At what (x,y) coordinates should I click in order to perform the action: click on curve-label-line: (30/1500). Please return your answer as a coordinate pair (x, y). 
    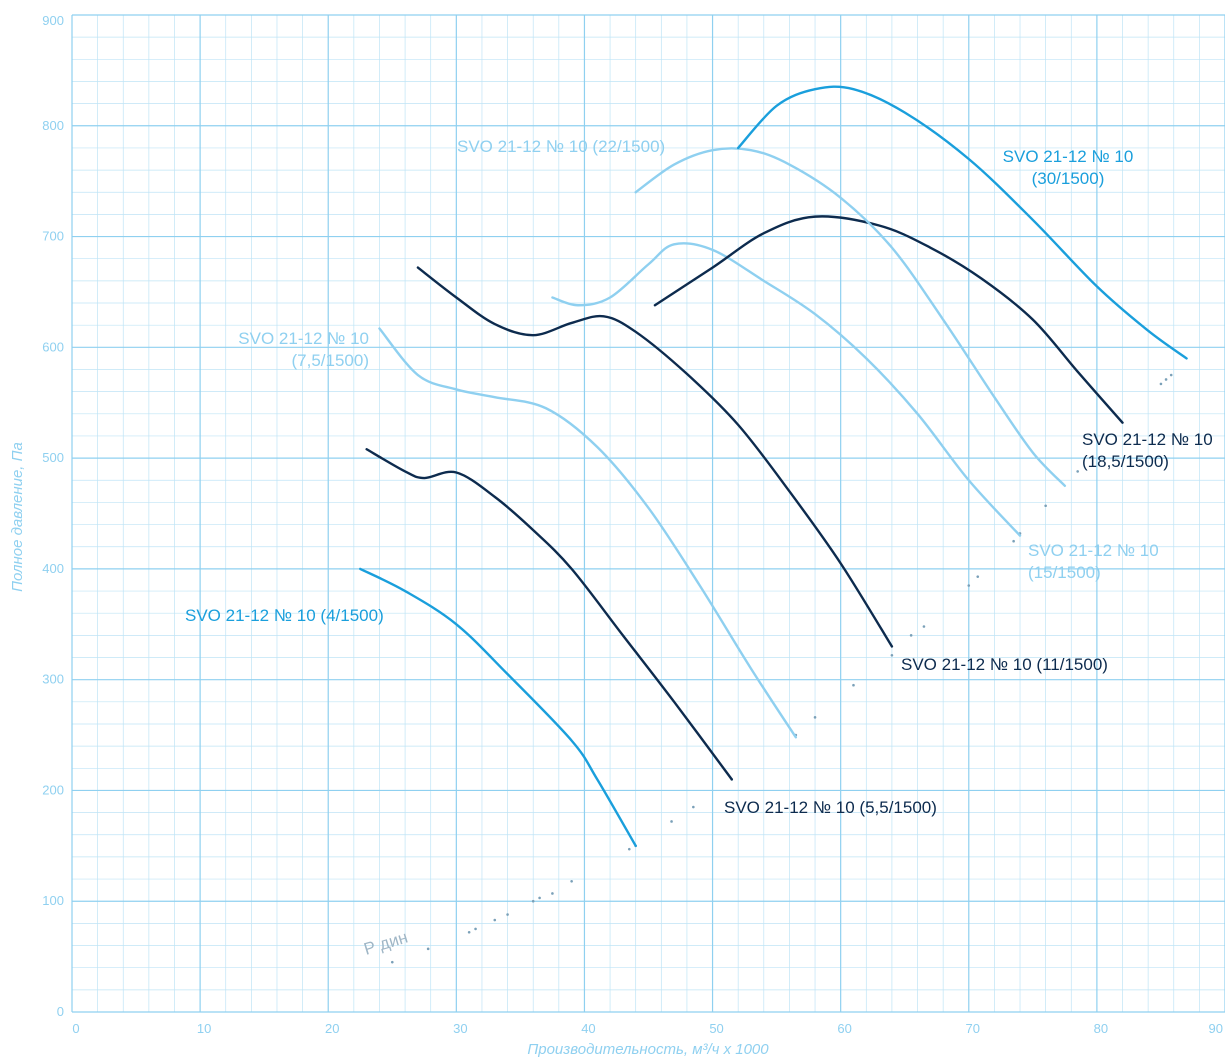
    Looking at the image, I should click on (1068, 178).